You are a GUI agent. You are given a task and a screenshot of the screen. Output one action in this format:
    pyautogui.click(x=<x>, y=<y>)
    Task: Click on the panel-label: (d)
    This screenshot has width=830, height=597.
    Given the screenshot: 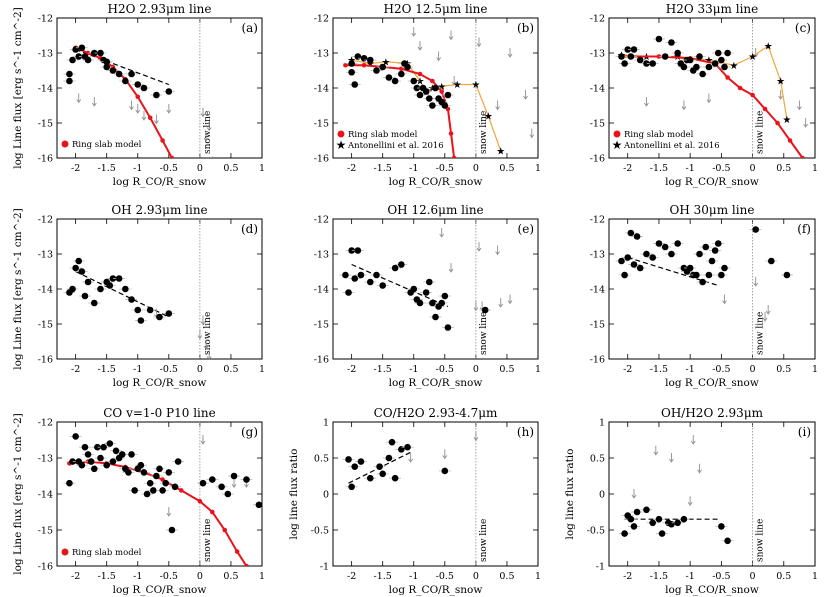 What is the action you would take?
    pyautogui.click(x=249, y=229)
    